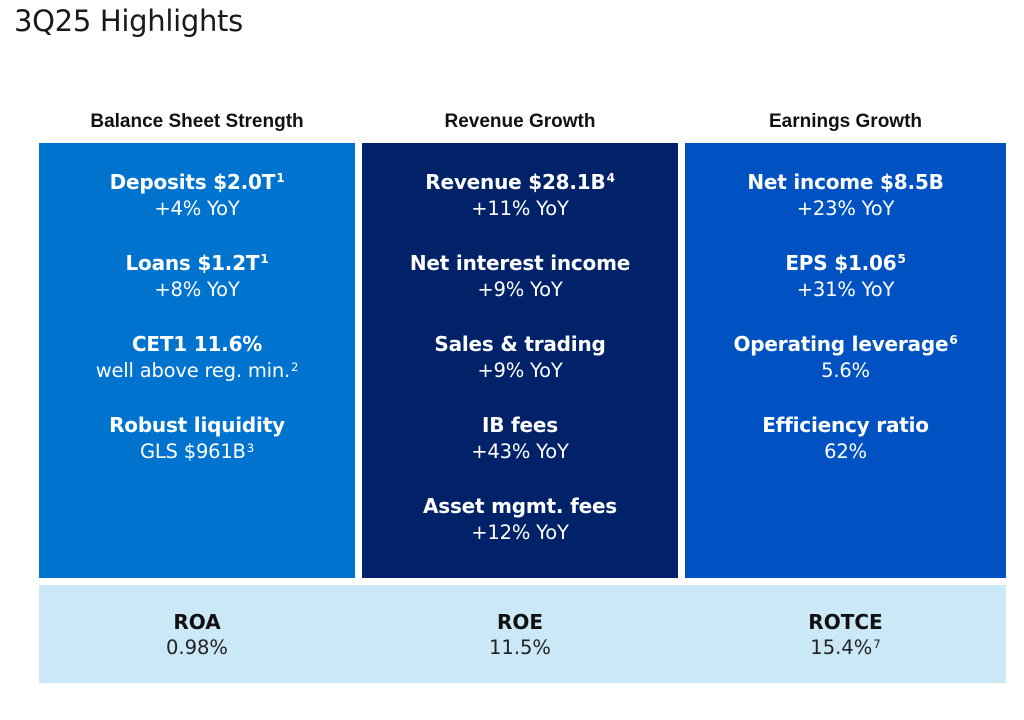  Describe the element at coordinates (520, 506) in the screenshot. I see `metric-title: Asset mgmt. fees` at that location.